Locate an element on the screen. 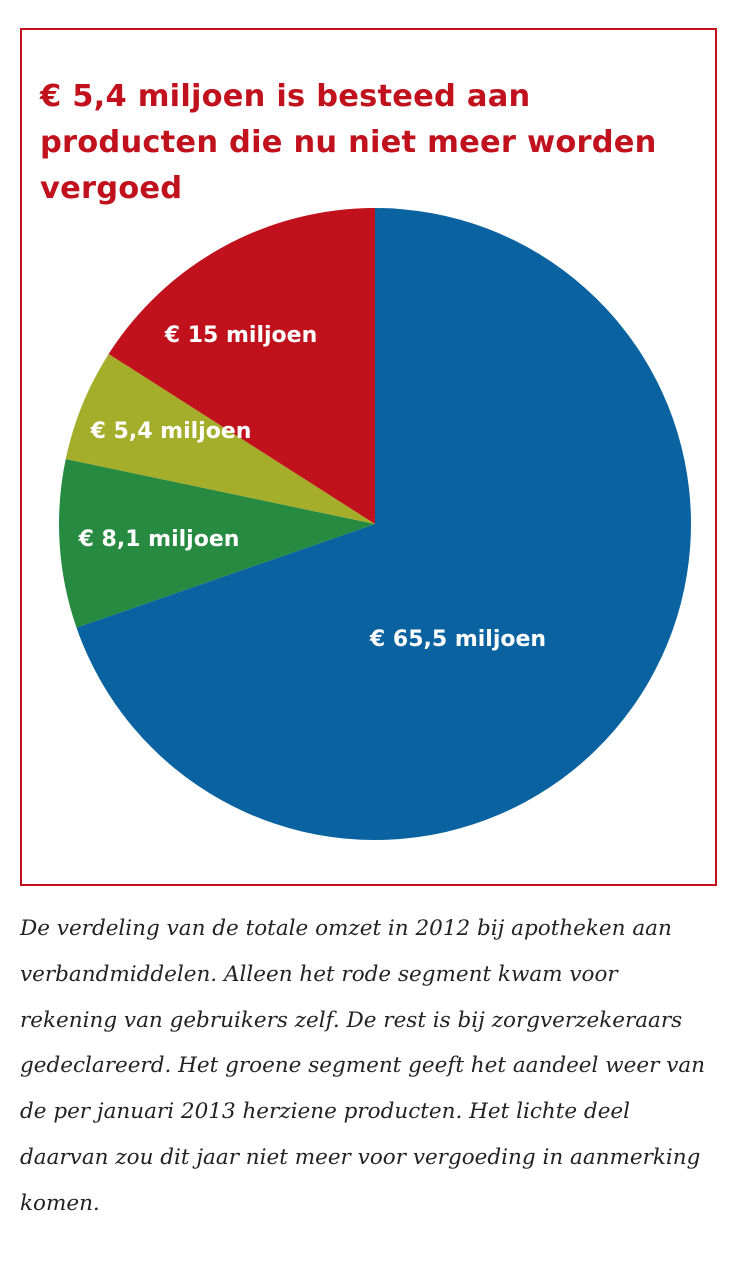 The height and width of the screenshot is (1283, 734). slice-label: € 65,5 miljoen is located at coordinates (457, 639).